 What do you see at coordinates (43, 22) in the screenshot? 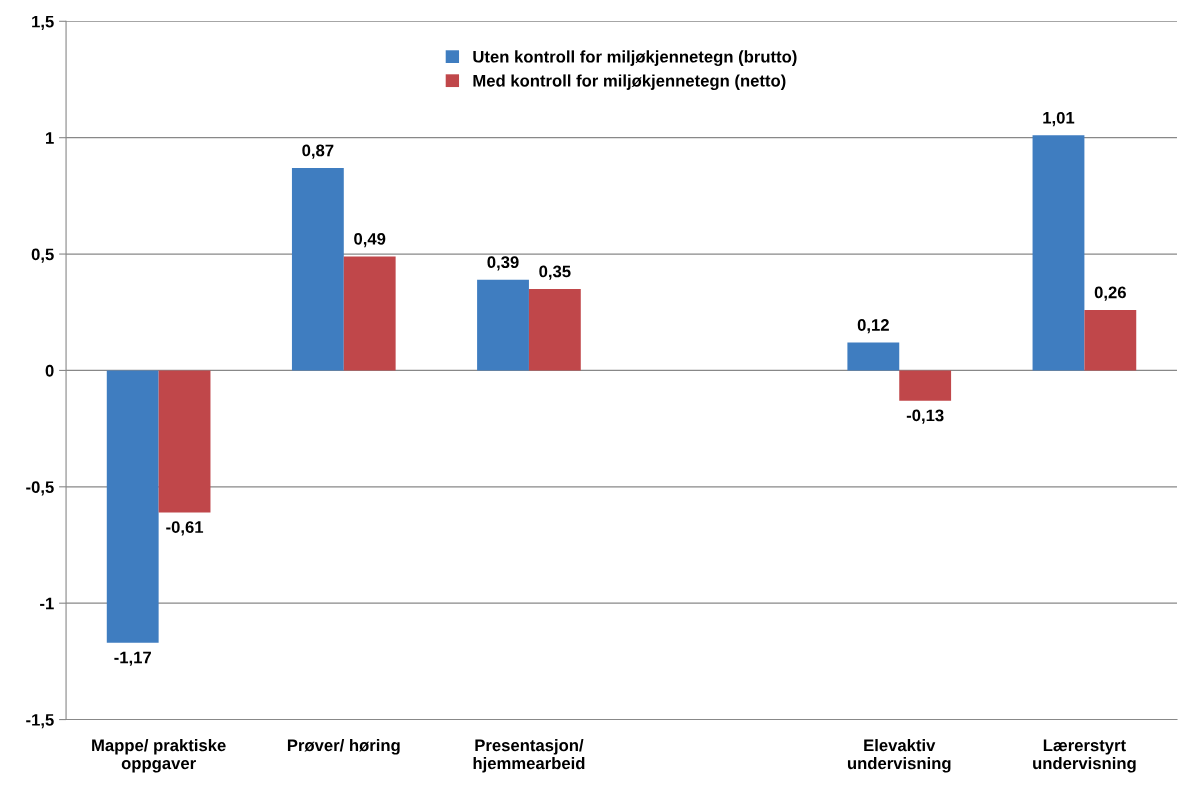
I see `y-tick-label: 1,5` at bounding box center [43, 22].